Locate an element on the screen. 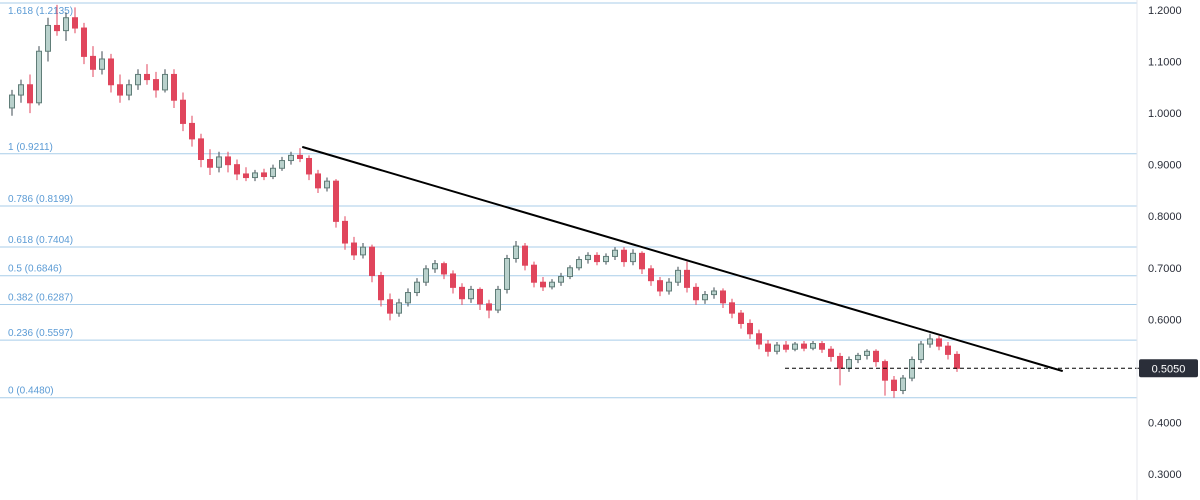  fib-level-label: 0.382 (0.6287) is located at coordinates (40, 298).